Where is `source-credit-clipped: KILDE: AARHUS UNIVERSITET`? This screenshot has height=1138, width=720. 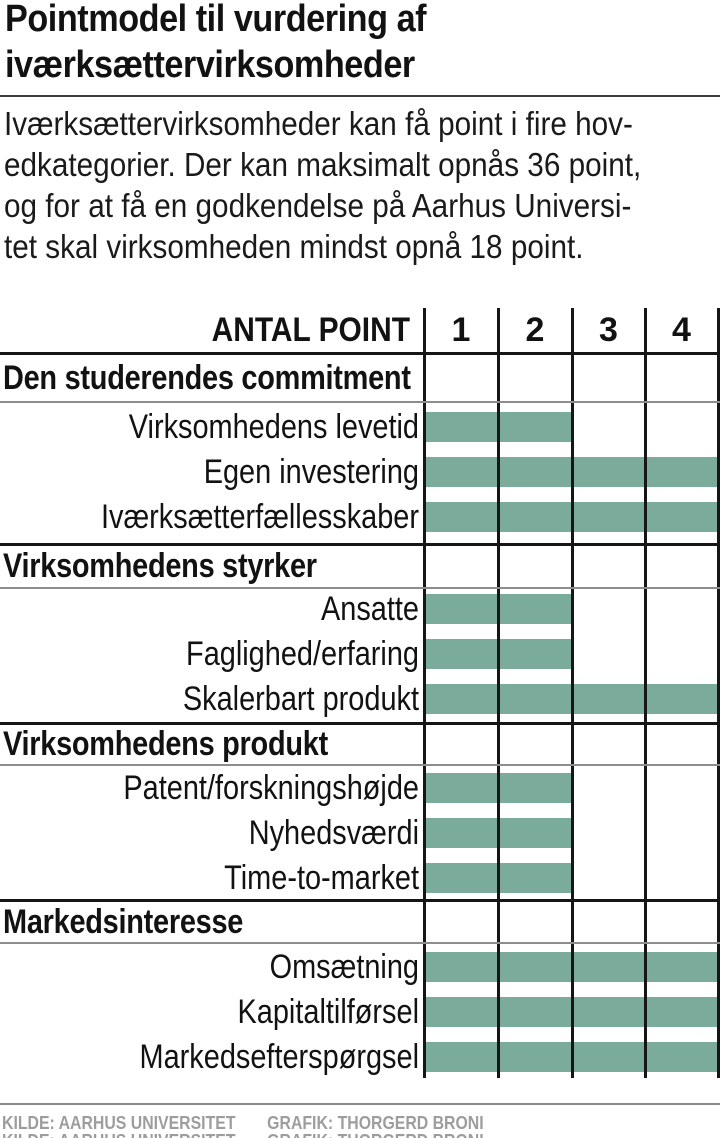 source-credit-clipped: KILDE: AARHUS UNIVERSITET is located at coordinates (119, 1134).